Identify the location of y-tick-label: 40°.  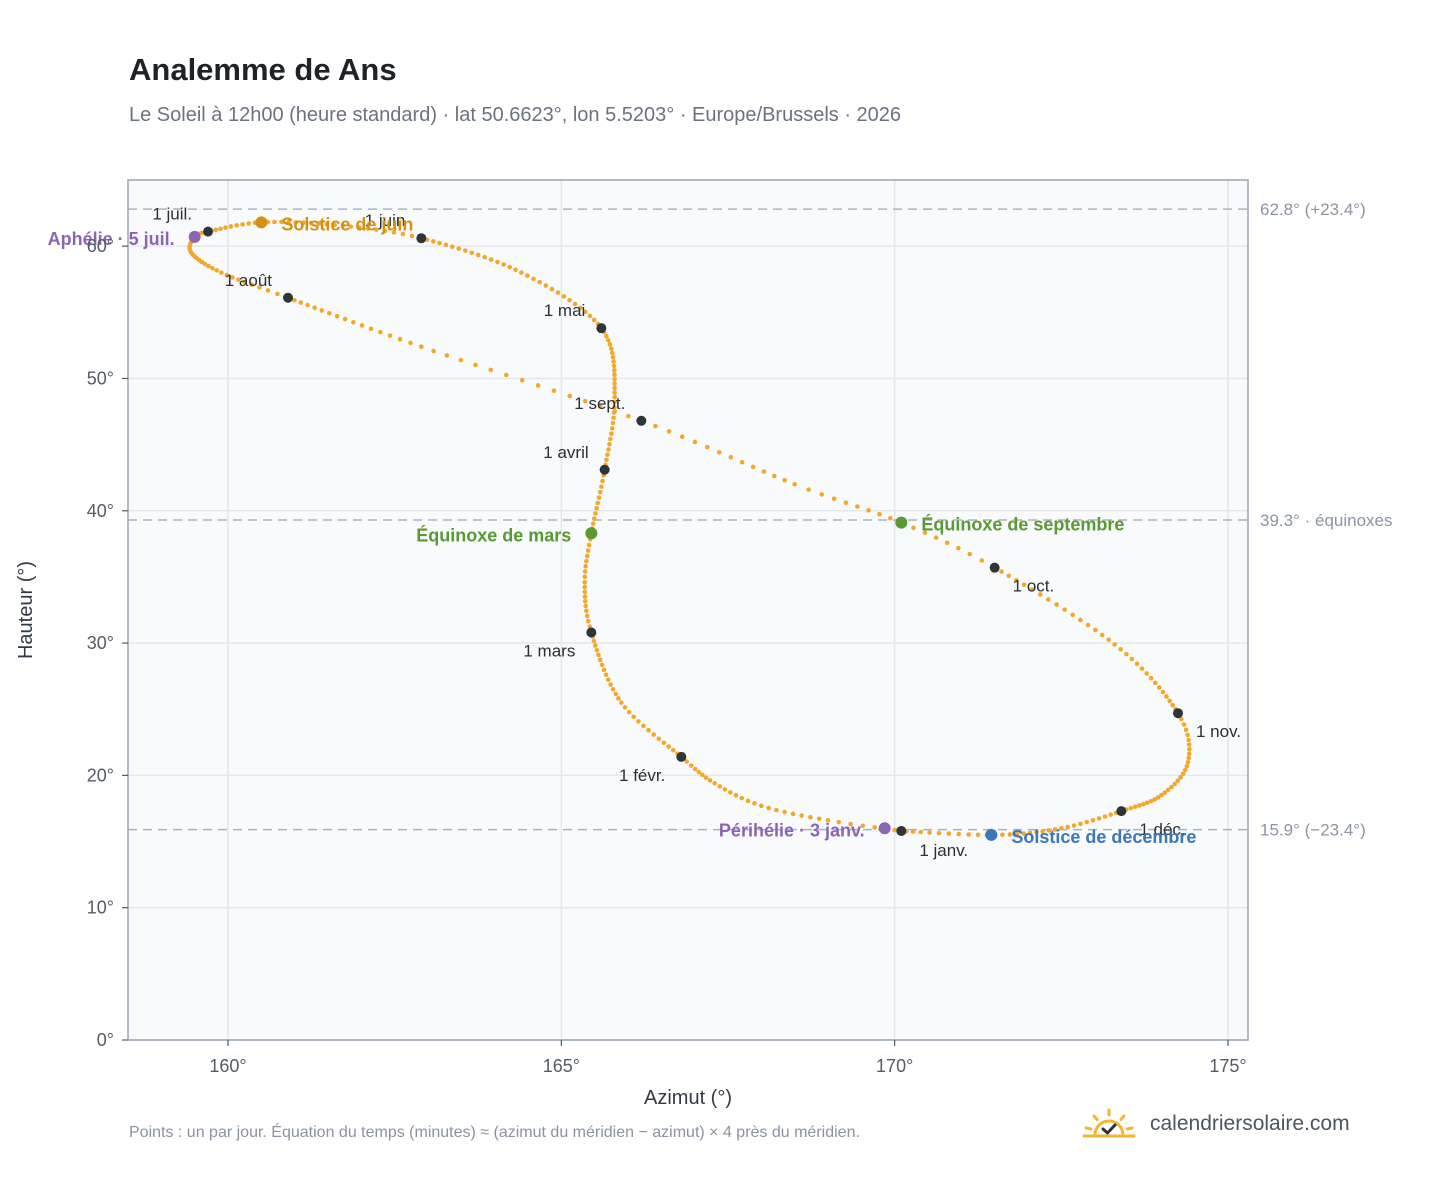
(100, 511).